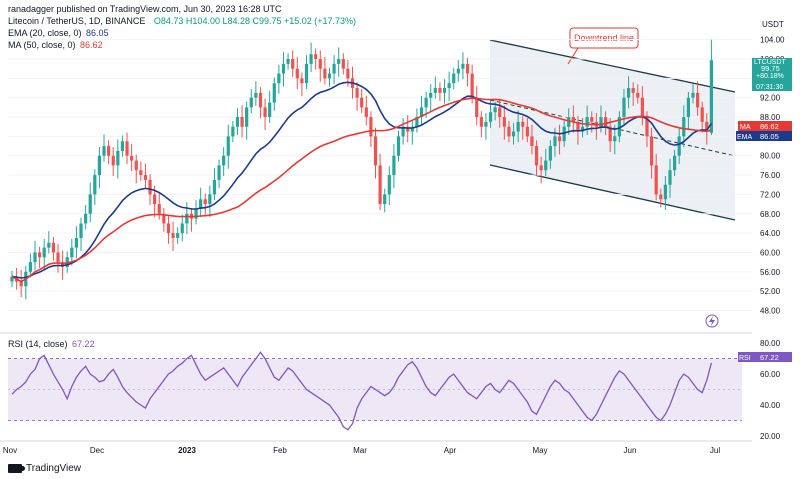 Image resolution: width=800 pixels, height=479 pixels. What do you see at coordinates (770, 390) in the screenshot?
I see `rsi-axis: 20.00 40.00 60.00 80.00` at bounding box center [770, 390].